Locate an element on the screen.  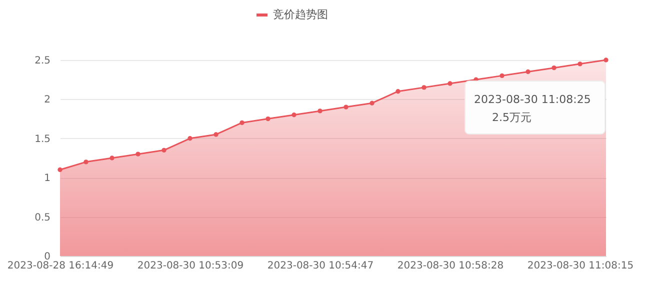
legend-label: 竞价趋势图 is located at coordinates (300, 14).